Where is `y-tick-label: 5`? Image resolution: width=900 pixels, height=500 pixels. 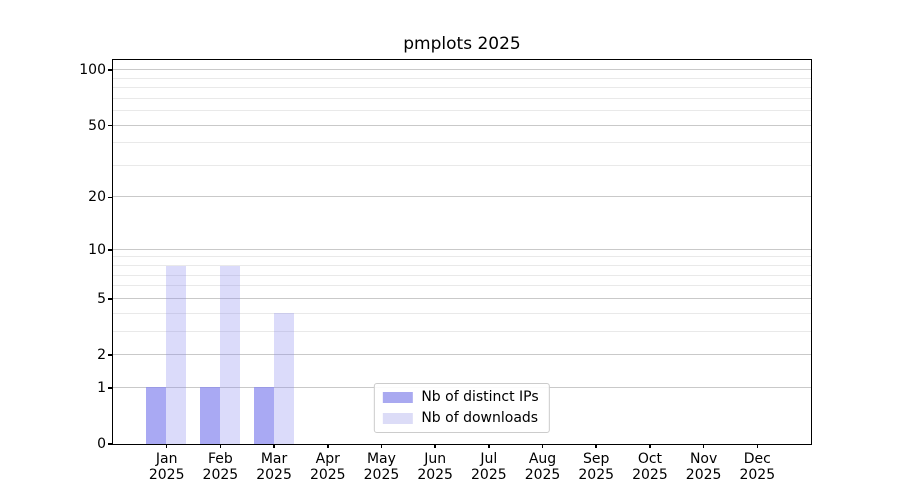 y-tick-label: 5 is located at coordinates (101, 298).